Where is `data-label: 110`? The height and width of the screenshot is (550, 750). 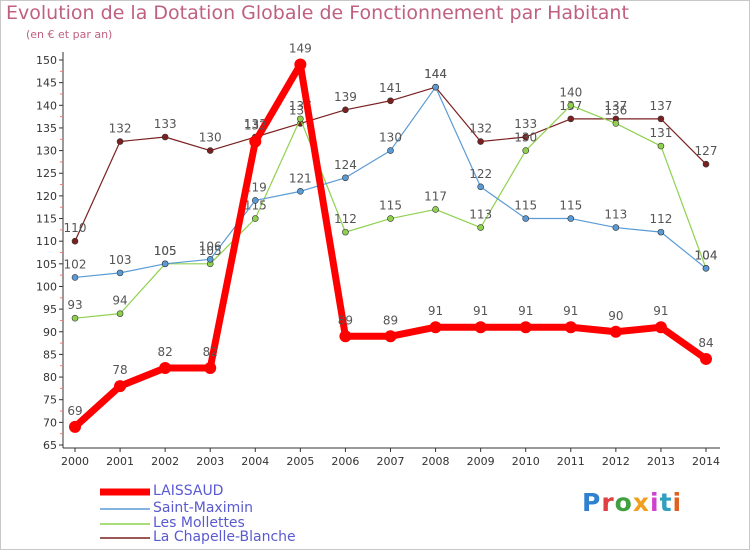
data-label: 110 is located at coordinates (75, 228).